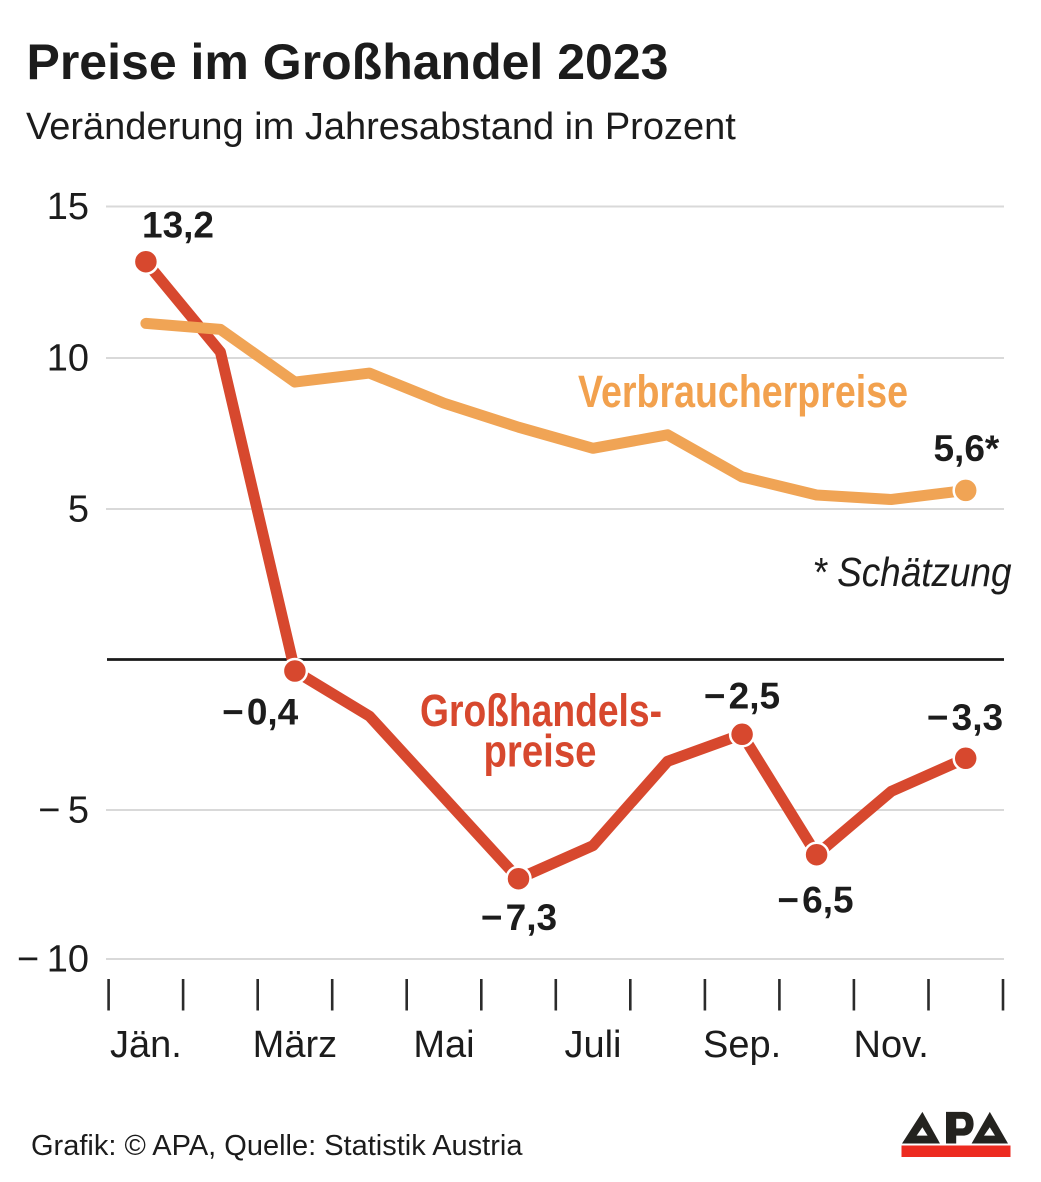 This screenshot has width=1041, height=1182. What do you see at coordinates (78, 510) in the screenshot?
I see `svg-text: 5` at bounding box center [78, 510].